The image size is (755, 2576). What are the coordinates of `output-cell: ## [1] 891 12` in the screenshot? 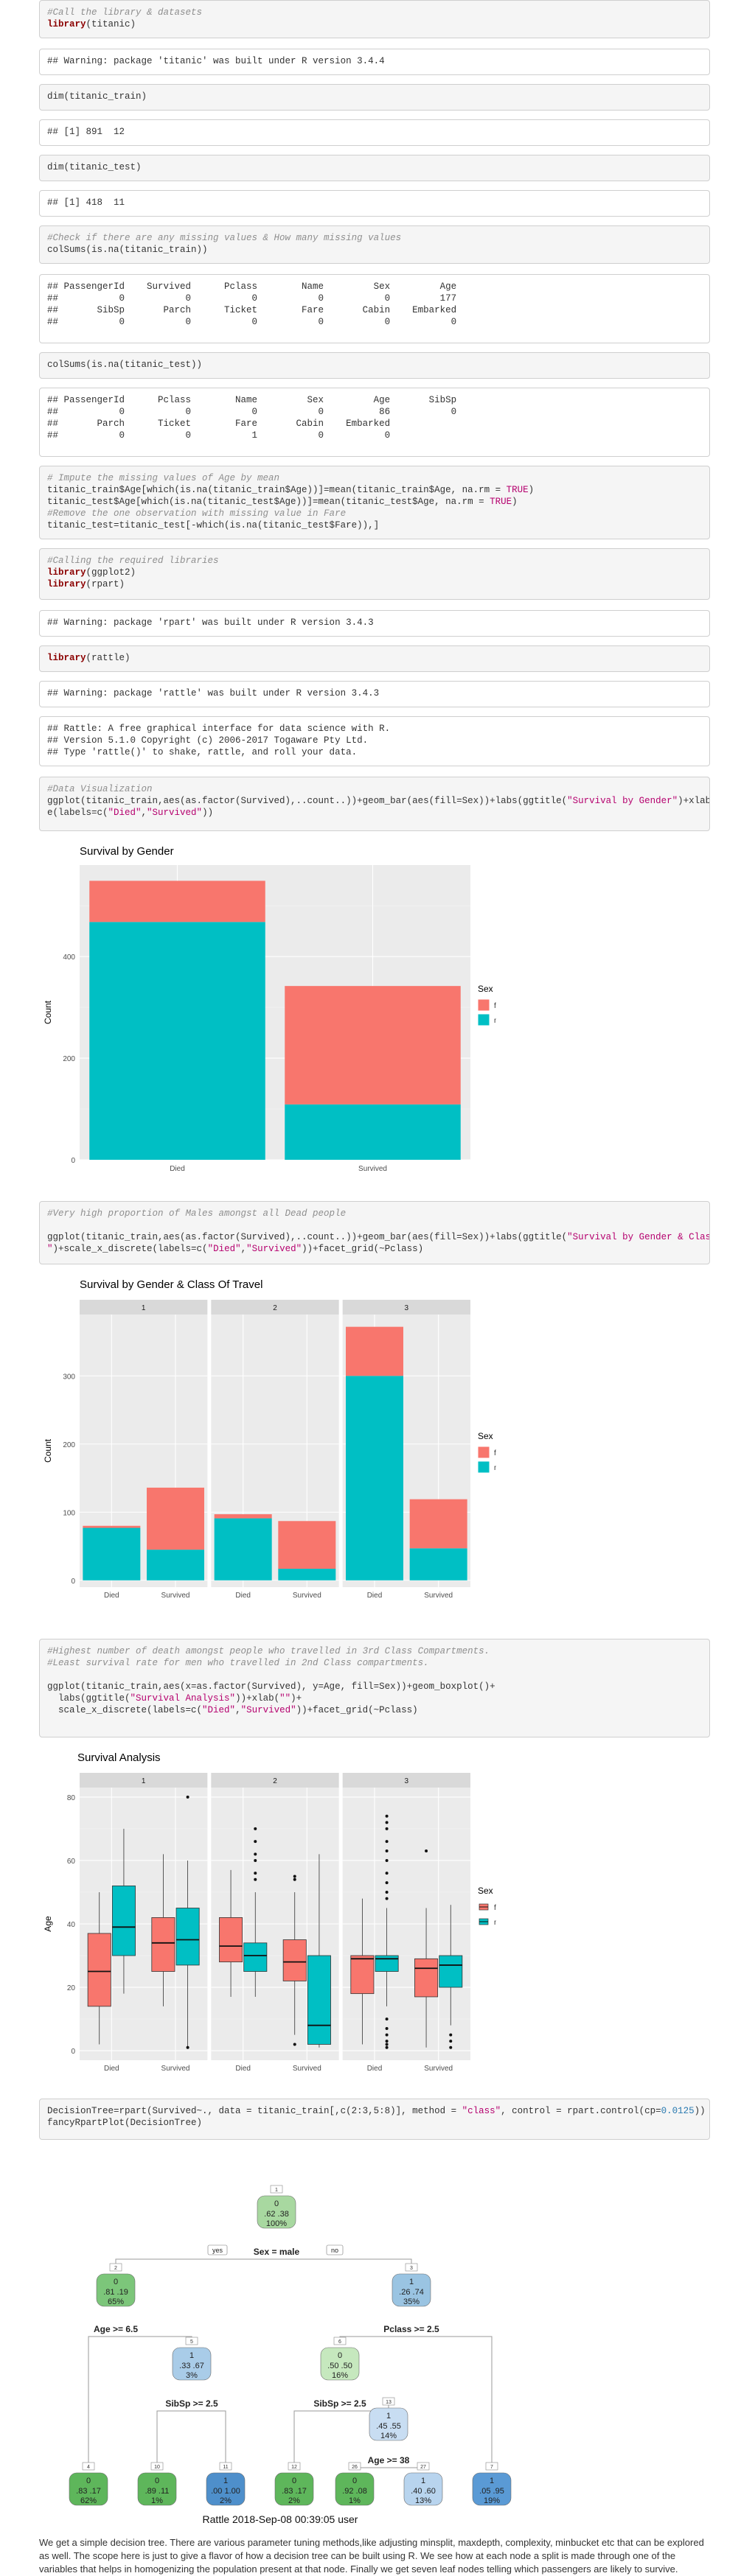 It's located at (374, 132).